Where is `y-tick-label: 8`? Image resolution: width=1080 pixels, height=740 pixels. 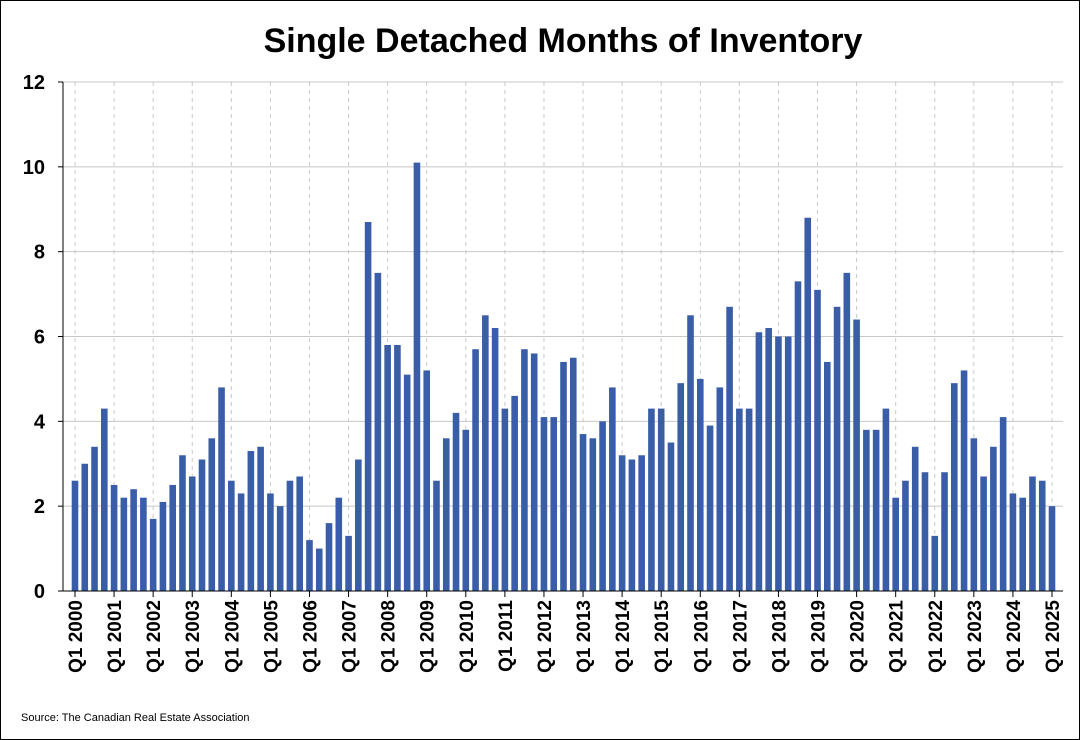
y-tick-label: 8 is located at coordinates (39, 253).